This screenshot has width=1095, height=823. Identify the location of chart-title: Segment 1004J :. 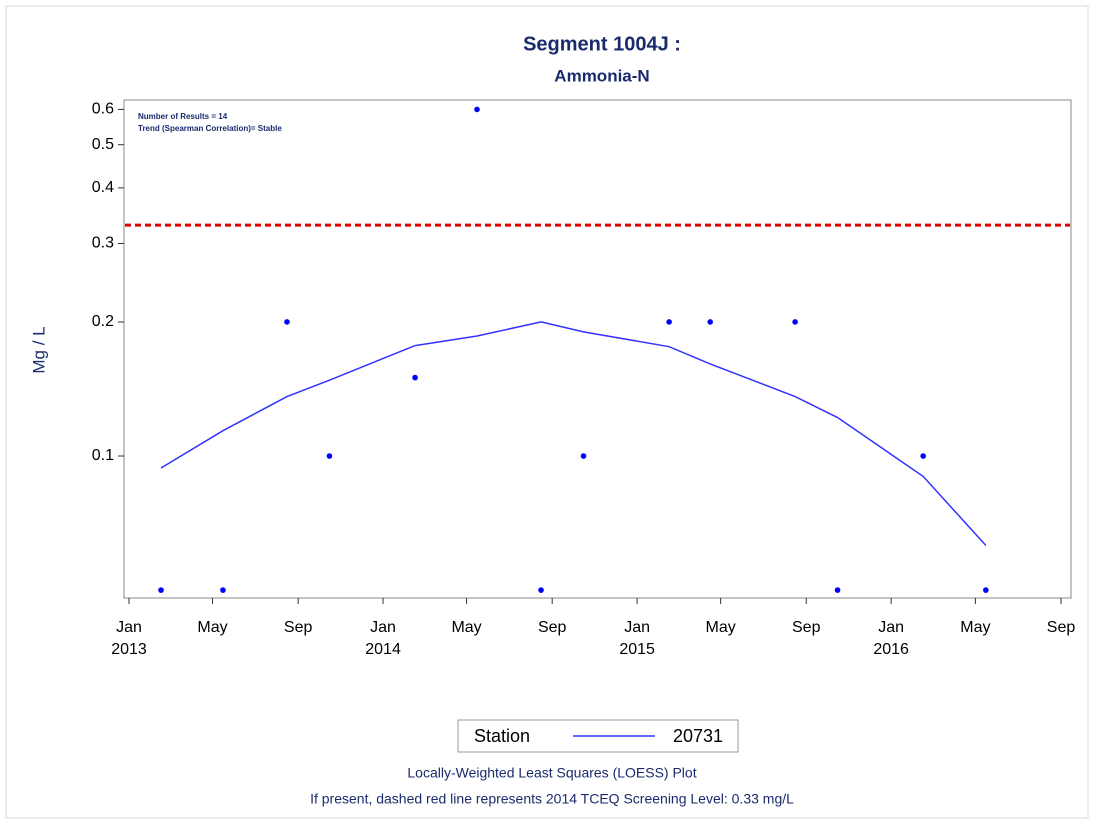
(602, 44).